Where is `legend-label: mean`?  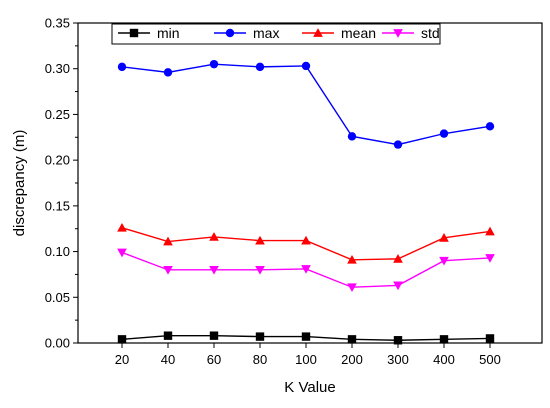
legend-label: mean is located at coordinates (358, 33).